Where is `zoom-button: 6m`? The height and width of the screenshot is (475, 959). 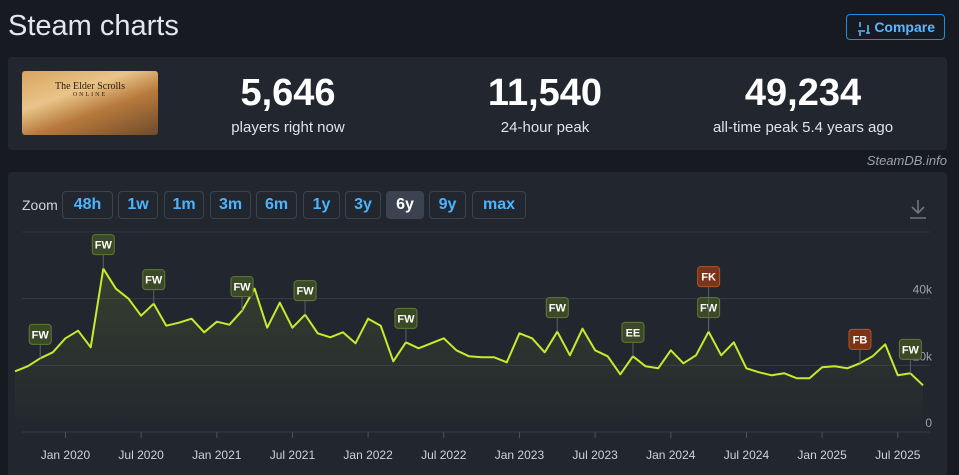 zoom-button: 6m is located at coordinates (276, 205).